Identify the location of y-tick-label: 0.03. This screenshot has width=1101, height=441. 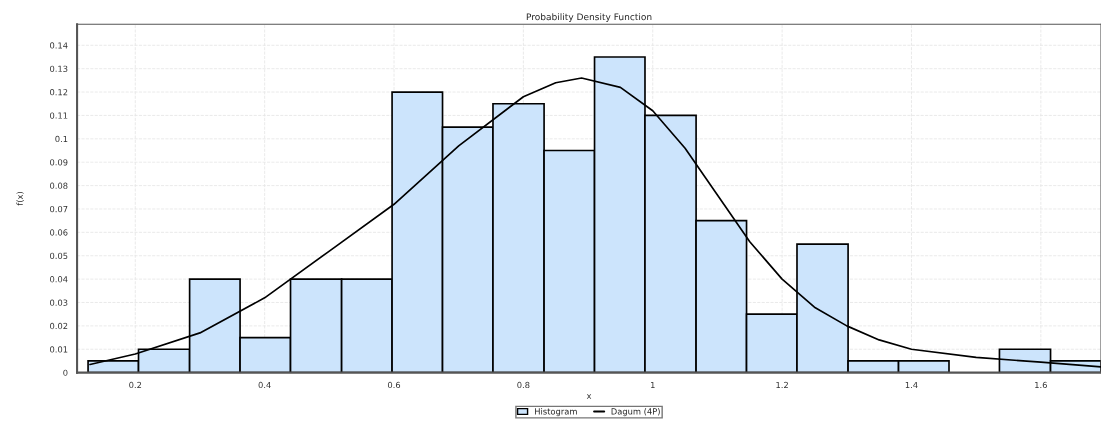
(59, 302).